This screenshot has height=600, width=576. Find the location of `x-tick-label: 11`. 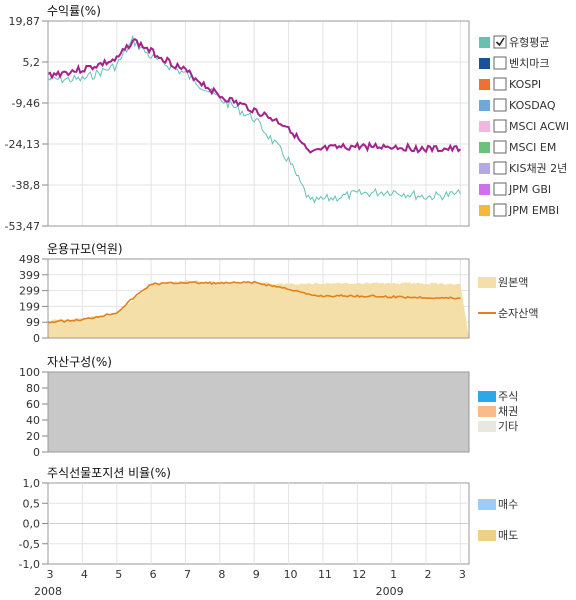

x-tick-label: 11 is located at coordinates (325, 574).